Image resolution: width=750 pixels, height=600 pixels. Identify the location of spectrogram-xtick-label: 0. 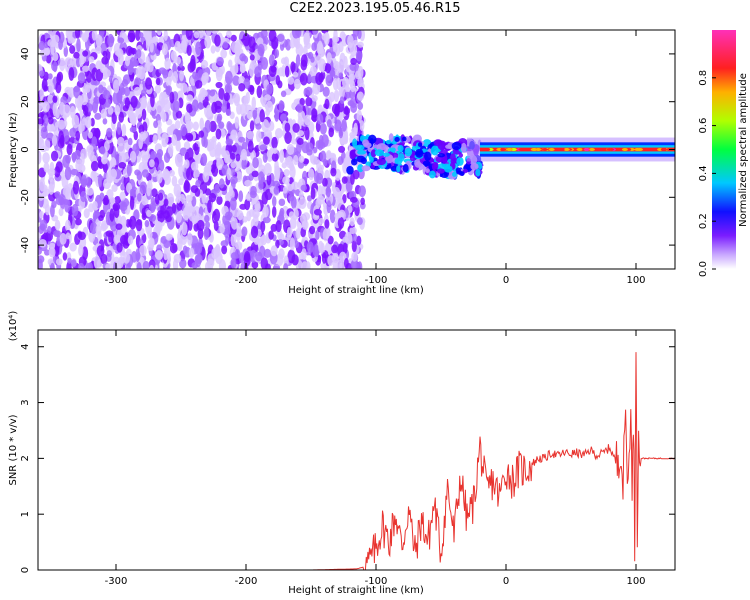
(506, 280).